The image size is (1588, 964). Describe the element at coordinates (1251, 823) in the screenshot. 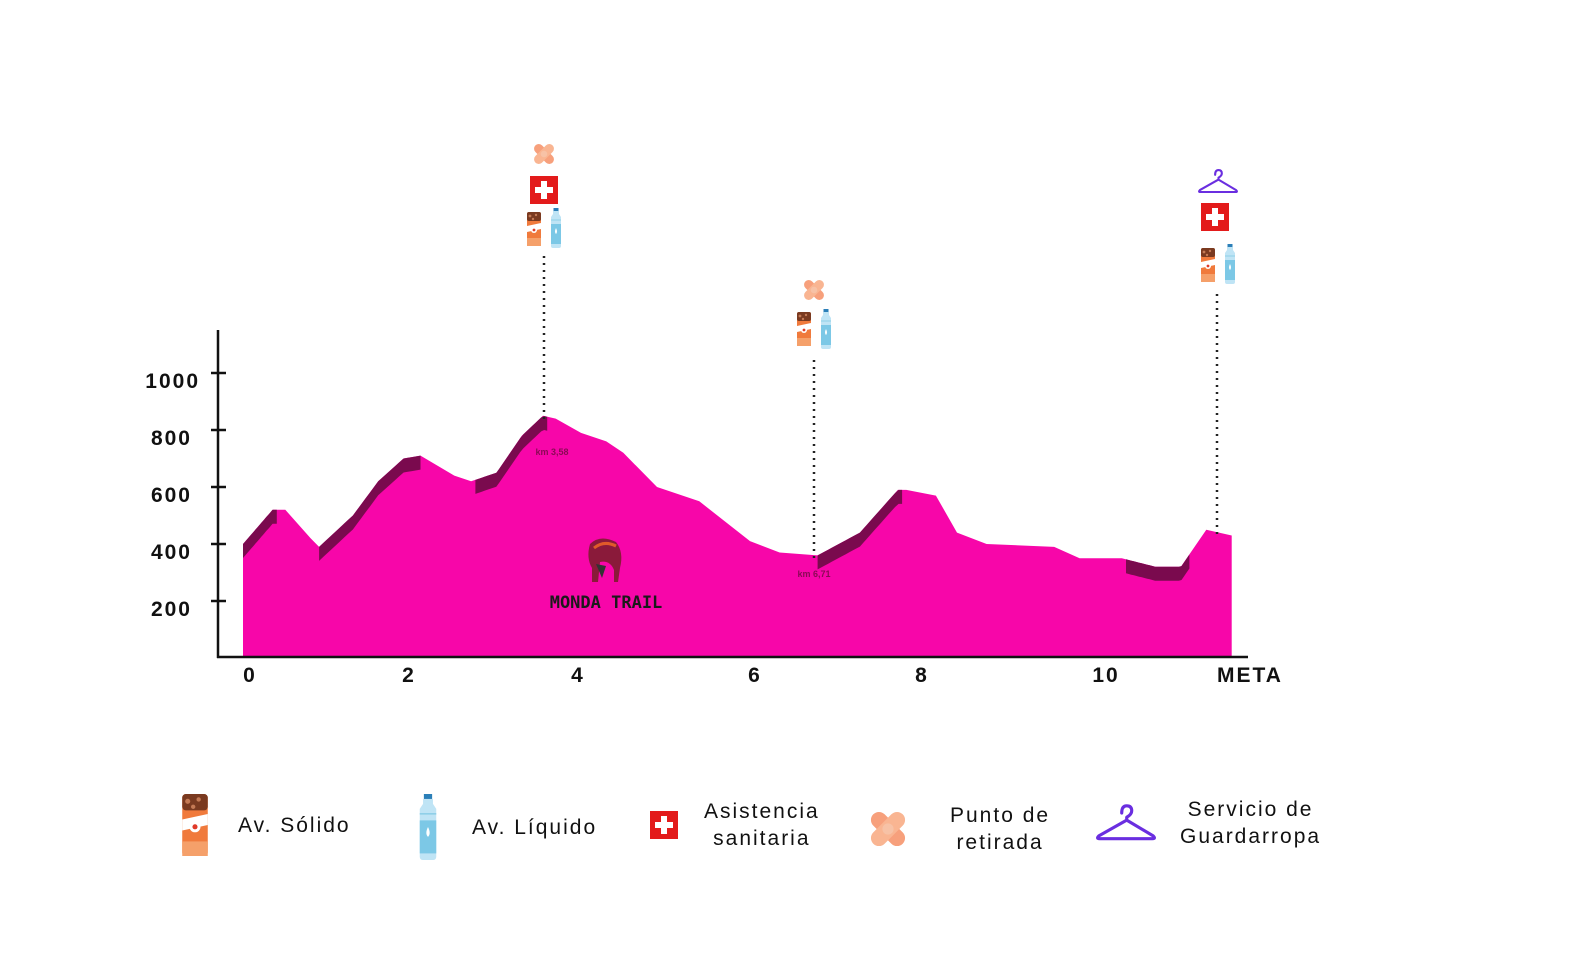

I see `legend-label: Servicio de Guardarropa` at that location.